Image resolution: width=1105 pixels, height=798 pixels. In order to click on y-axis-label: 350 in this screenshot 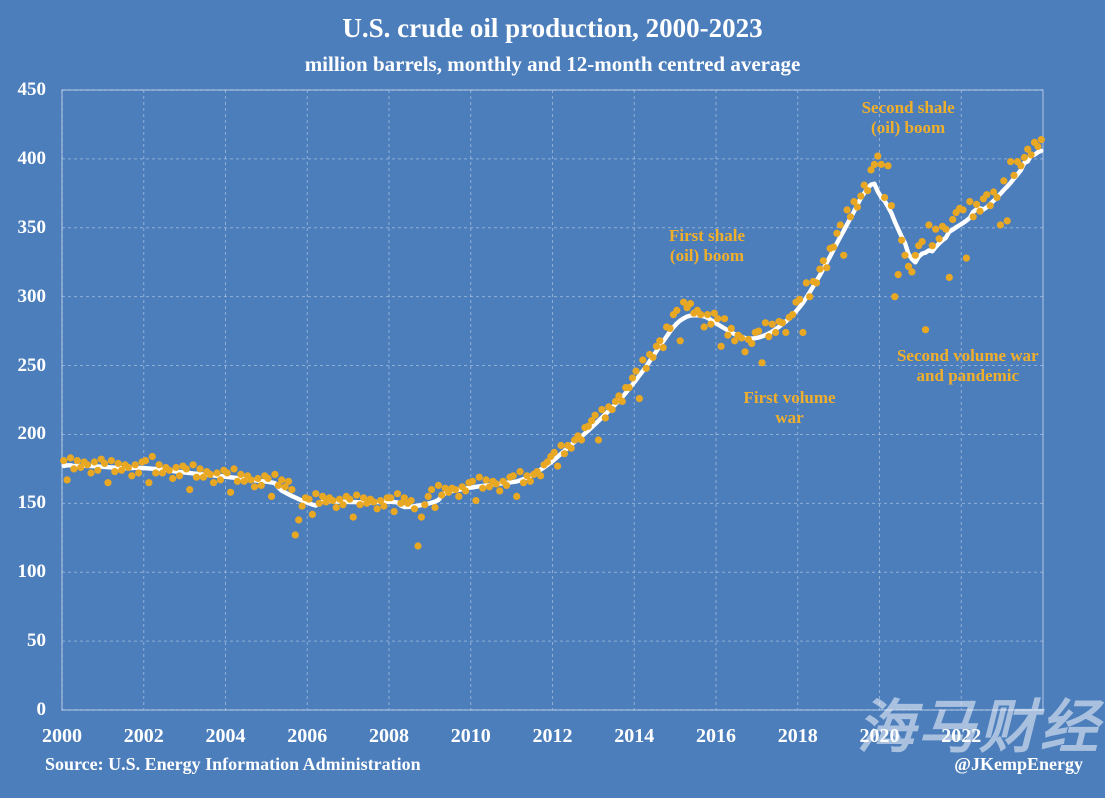, I will do `click(32, 227)`.